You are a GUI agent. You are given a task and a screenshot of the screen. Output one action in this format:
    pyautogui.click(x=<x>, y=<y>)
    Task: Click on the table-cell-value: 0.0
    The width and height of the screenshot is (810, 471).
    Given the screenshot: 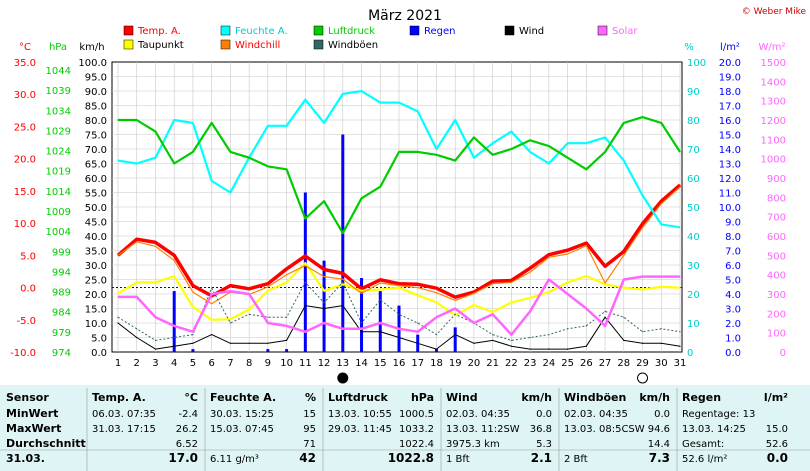 What is the action you would take?
    pyautogui.click(x=777, y=458)
    